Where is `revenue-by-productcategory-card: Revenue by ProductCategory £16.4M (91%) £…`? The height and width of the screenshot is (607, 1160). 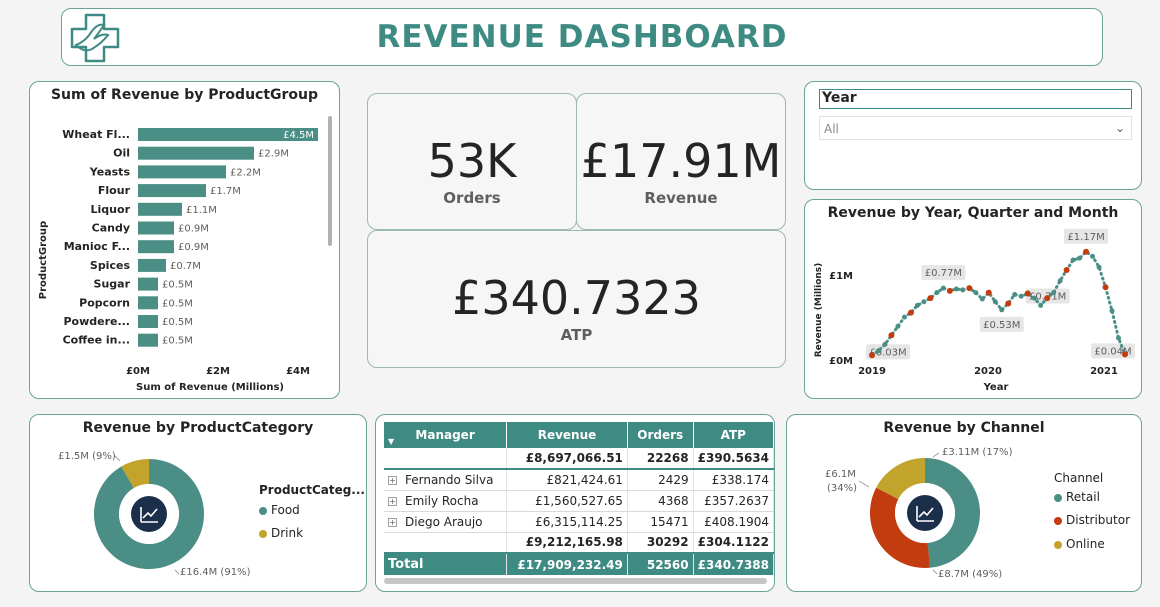 revenue-by-productcategory-card: Revenue by ProductCategory £16.4M (91%) £… is located at coordinates (198, 503).